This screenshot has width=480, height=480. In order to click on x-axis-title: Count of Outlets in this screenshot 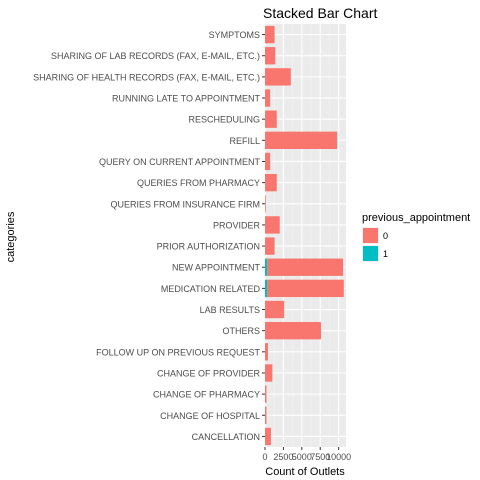, I will do `click(305, 472)`.